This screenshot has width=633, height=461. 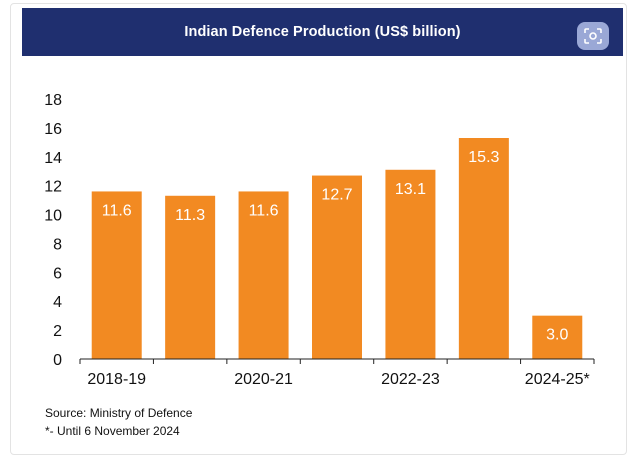 What do you see at coordinates (57, 244) in the screenshot?
I see `y-tick-label: 8` at bounding box center [57, 244].